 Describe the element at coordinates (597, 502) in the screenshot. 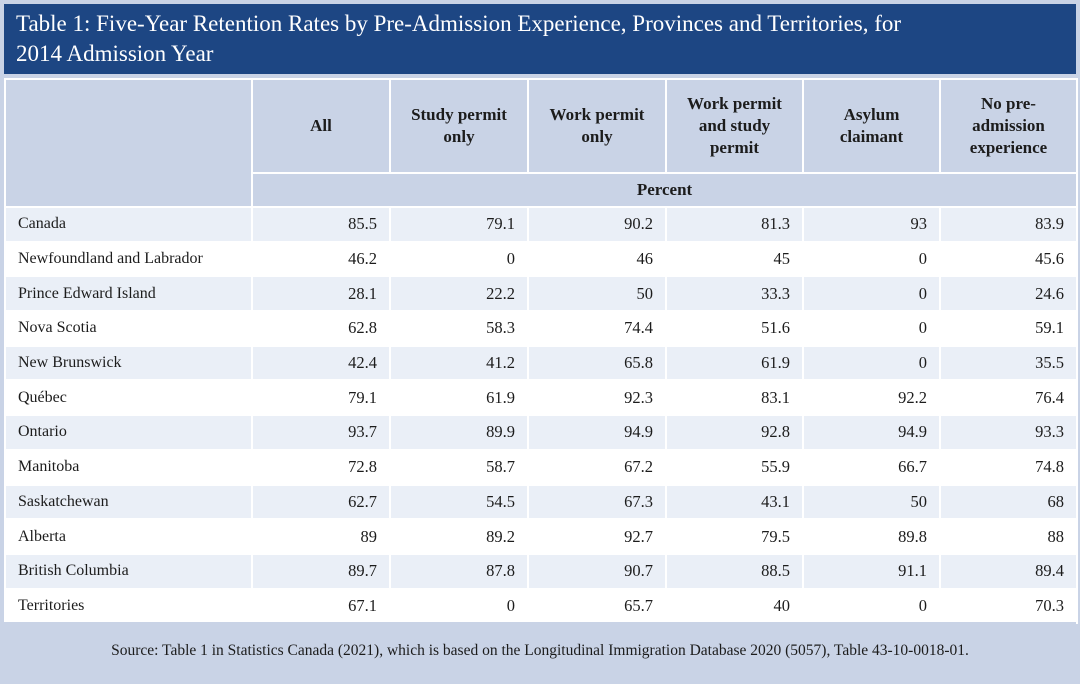

I see `table-cell: 67.3` at that location.